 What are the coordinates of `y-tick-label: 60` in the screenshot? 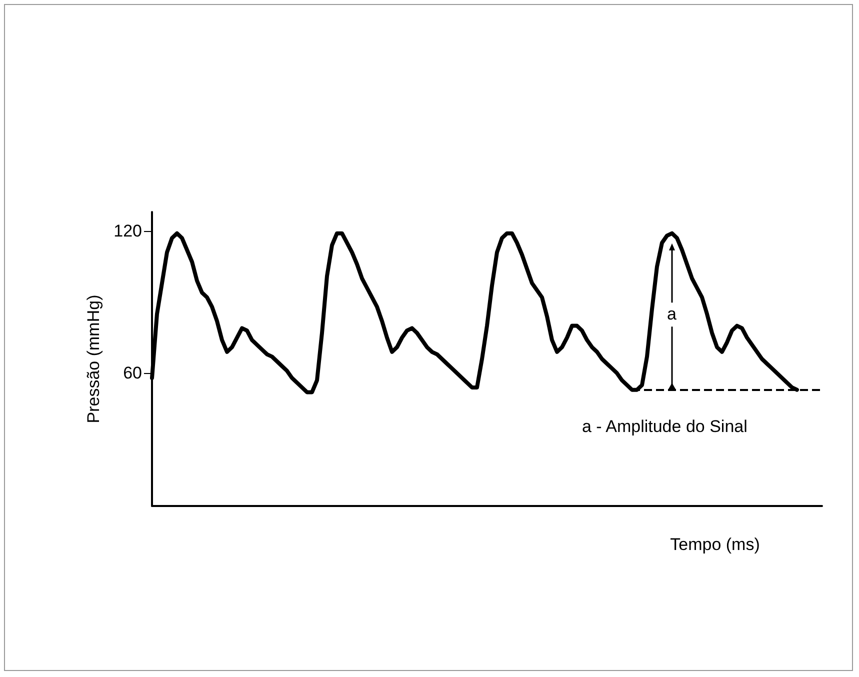 It's located at (132, 373).